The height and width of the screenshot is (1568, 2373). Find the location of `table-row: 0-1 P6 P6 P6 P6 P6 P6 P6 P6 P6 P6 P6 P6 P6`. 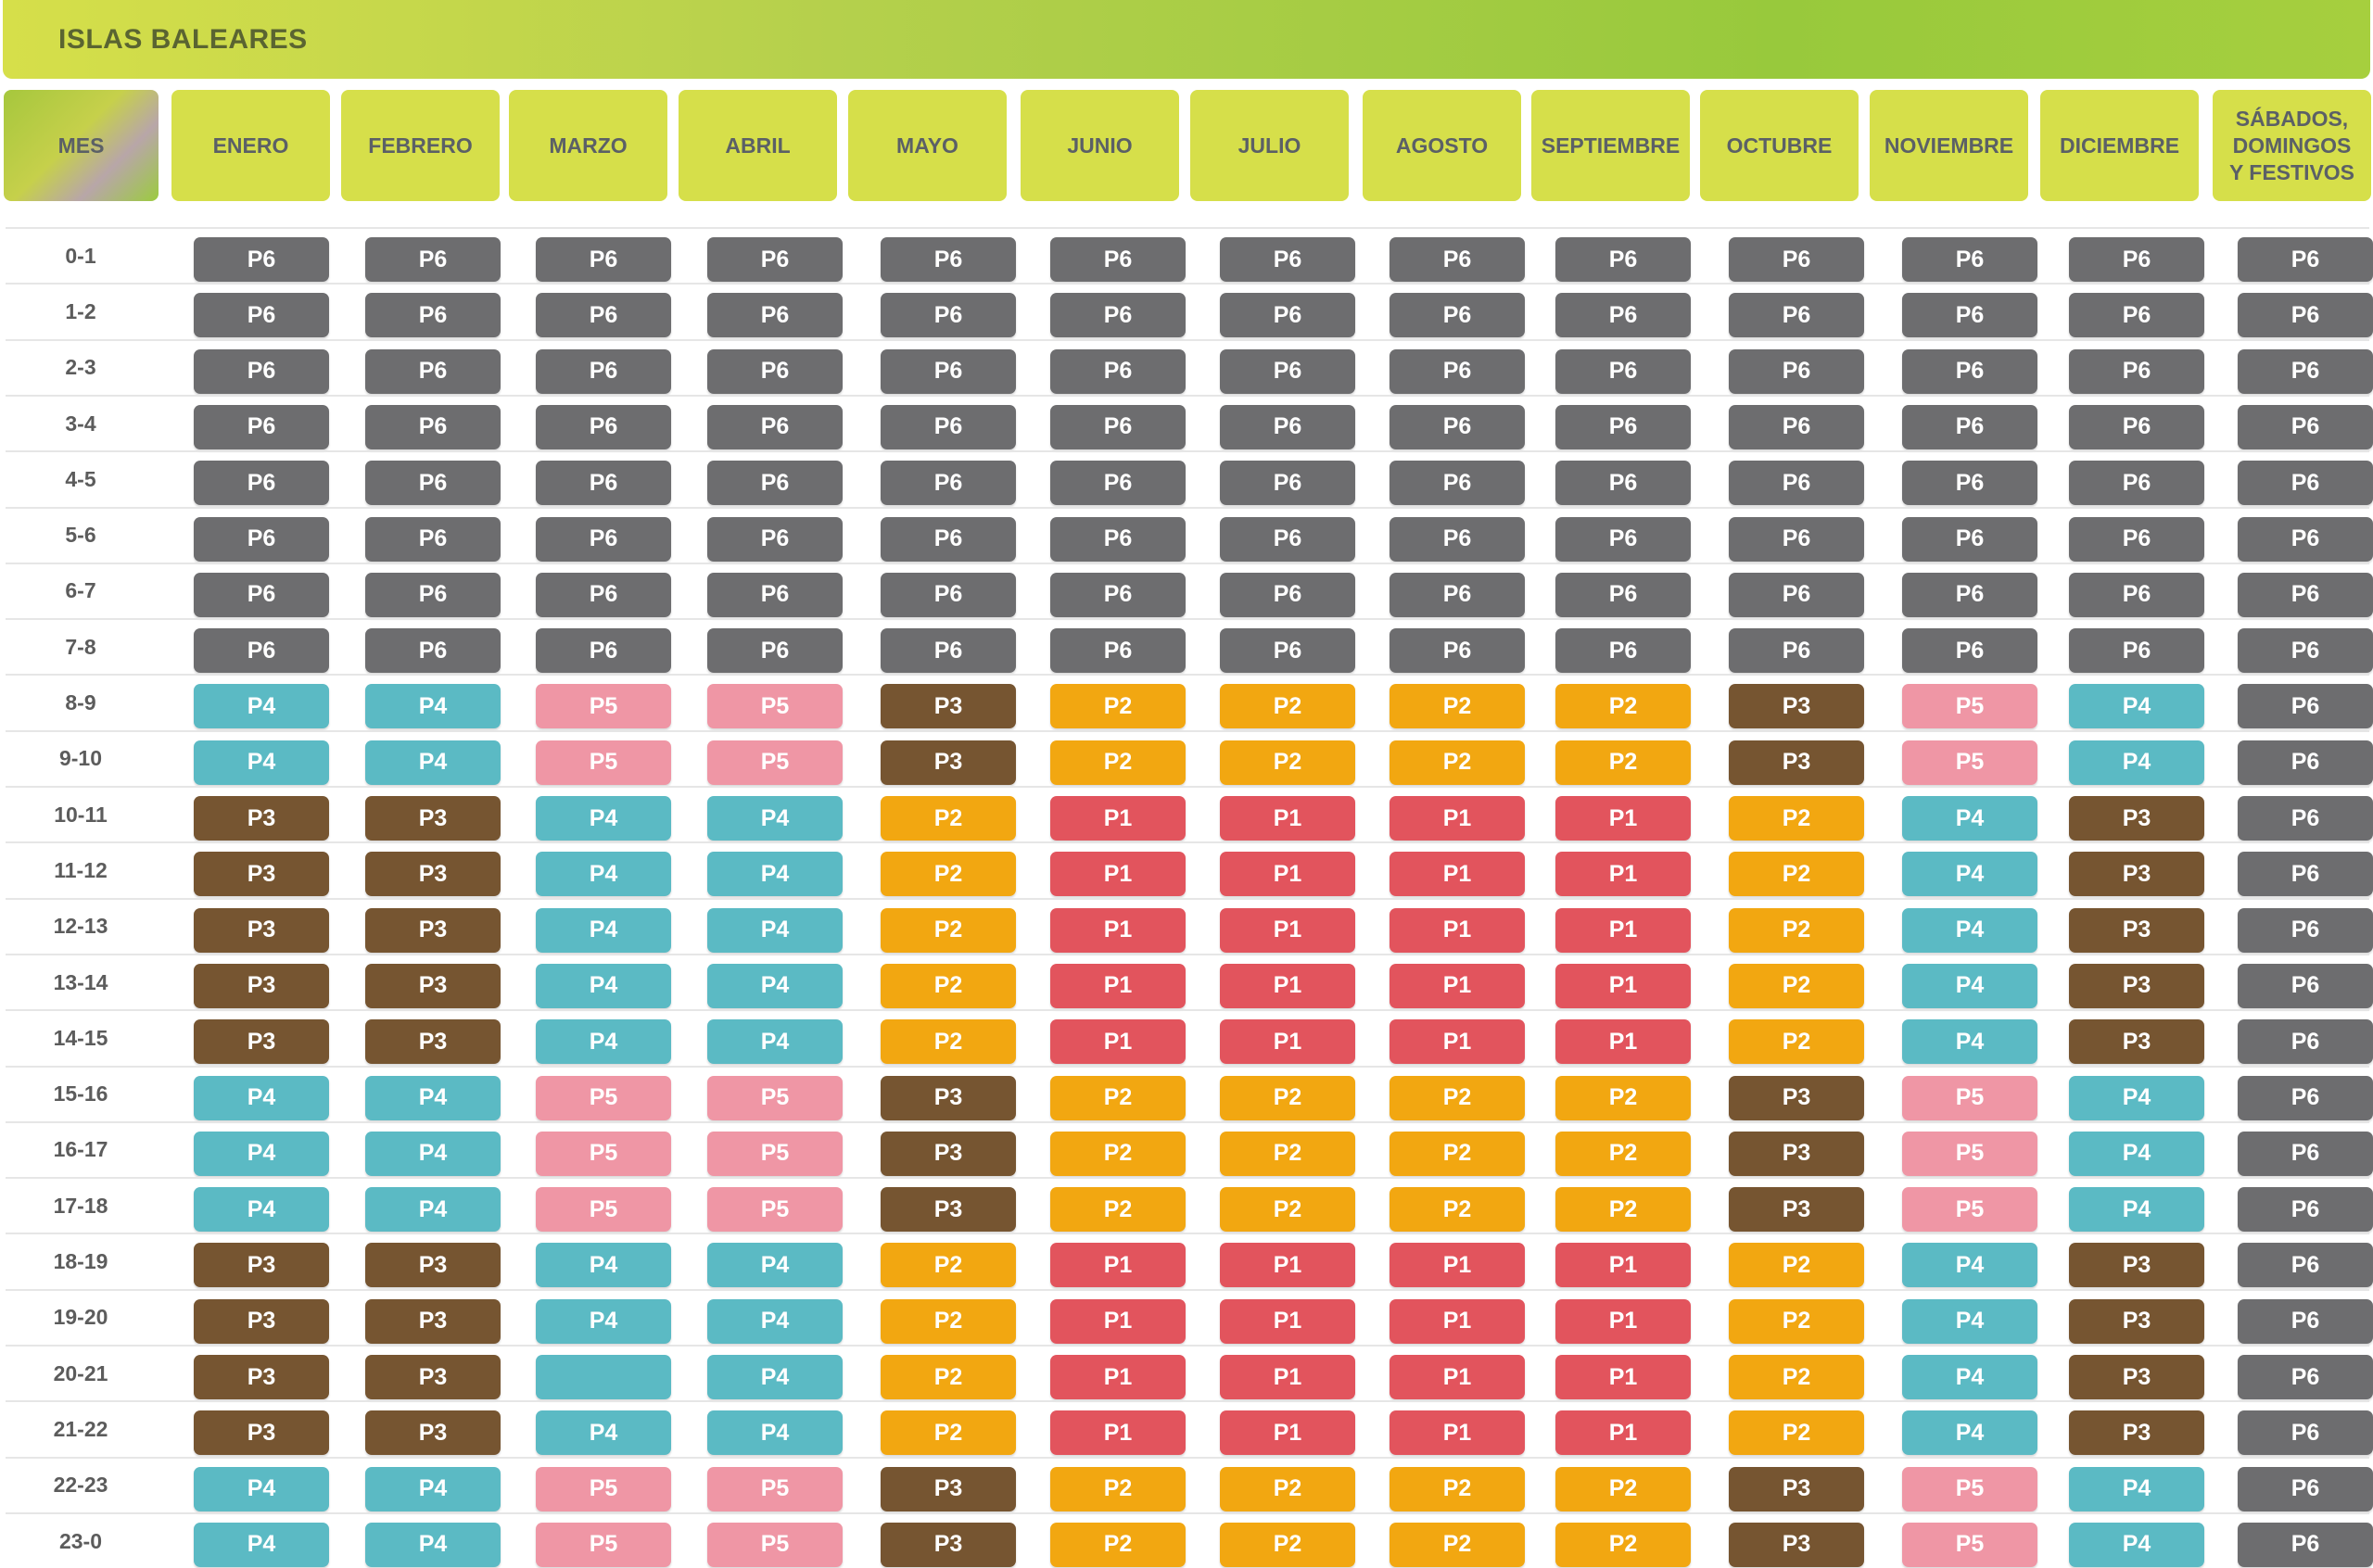

table-row: 0-1 P6 P6 P6 P6 P6 P6 P6 P6 P6 P6 P6 P6 P6 is located at coordinates (1189, 255).